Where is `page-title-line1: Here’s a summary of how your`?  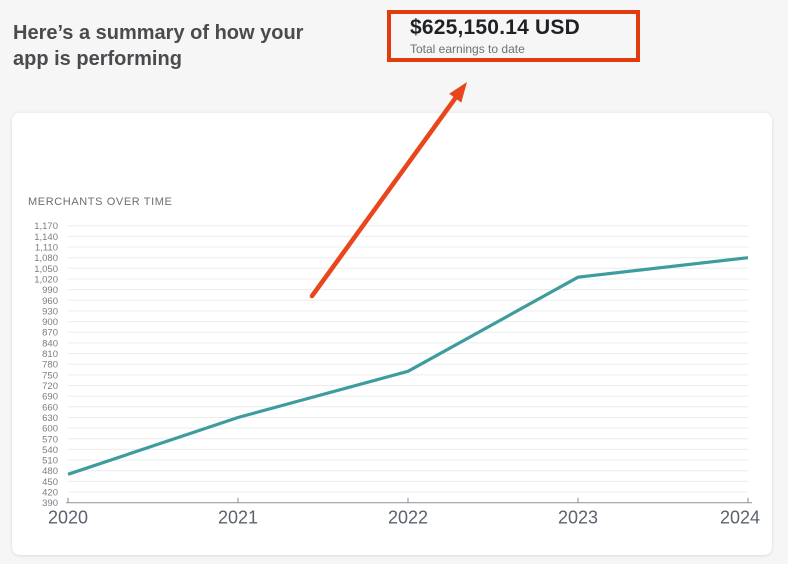 page-title-line1: Here’s a summary of how your is located at coordinates (158, 33).